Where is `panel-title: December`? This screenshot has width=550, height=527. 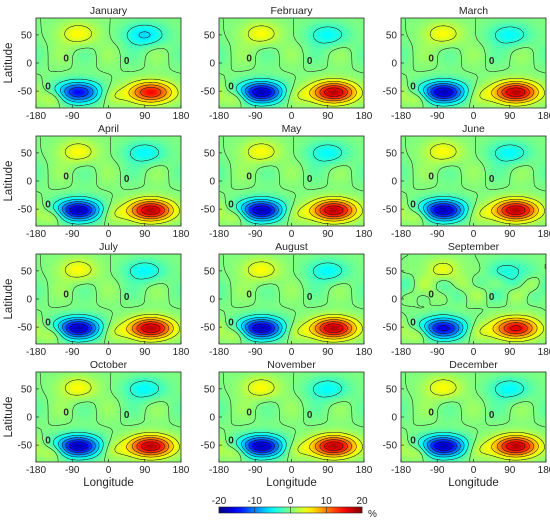
panel-title: December is located at coordinates (473, 365).